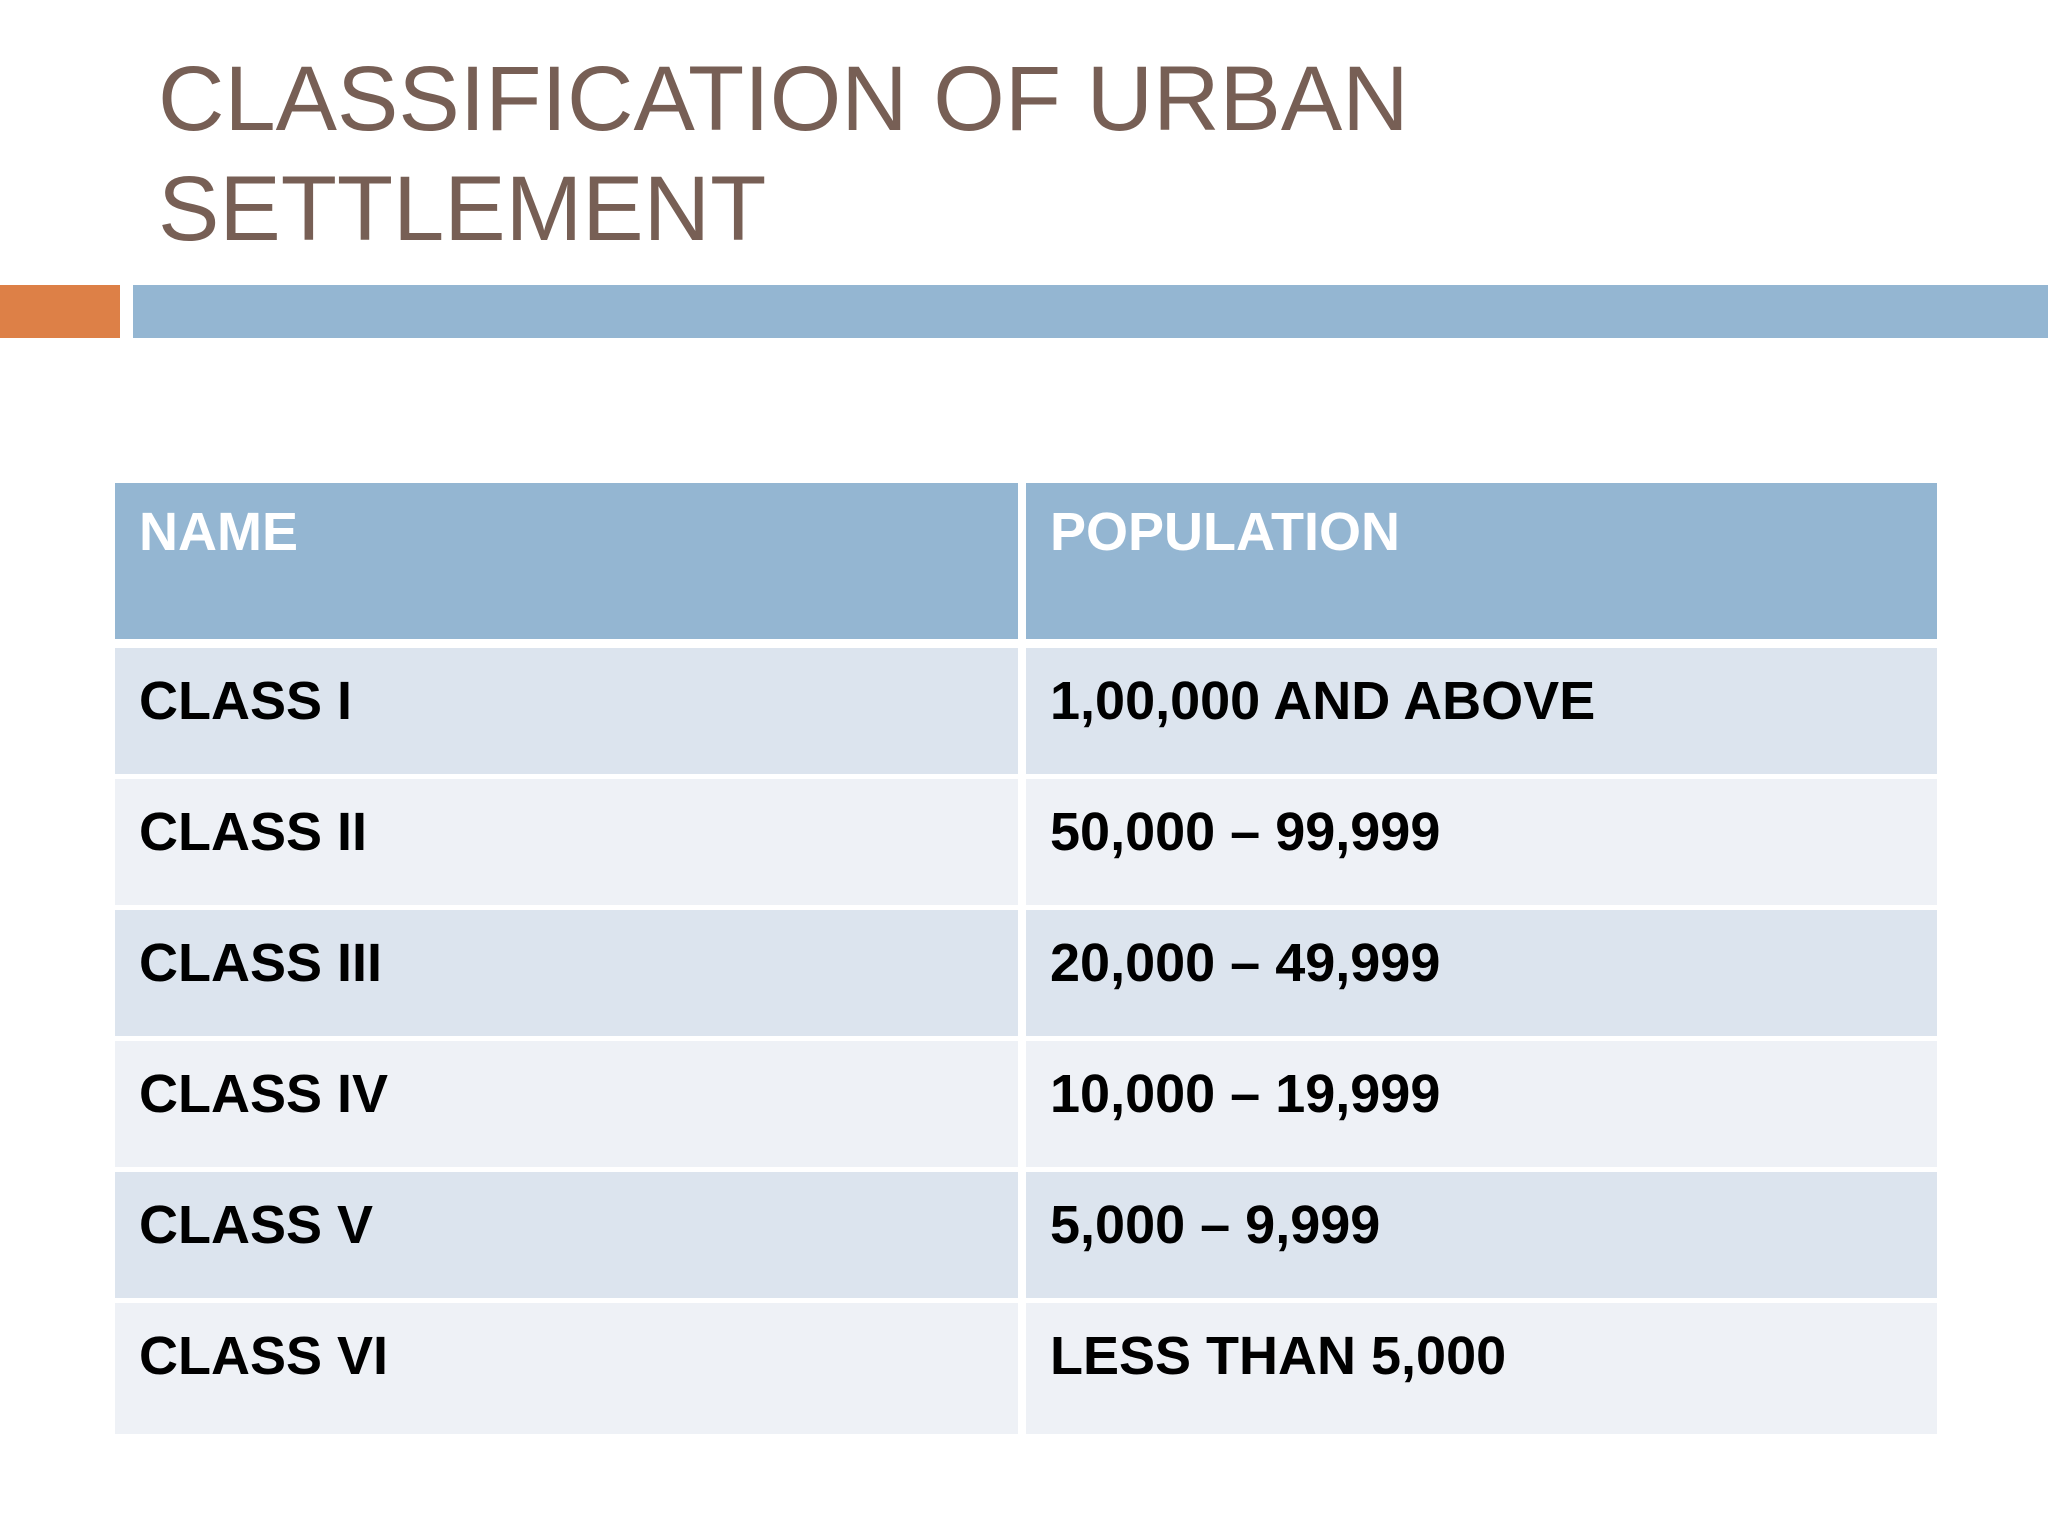 This screenshot has height=1536, width=2048. I want to click on row-name-cell: CLASS II, so click(570, 844).